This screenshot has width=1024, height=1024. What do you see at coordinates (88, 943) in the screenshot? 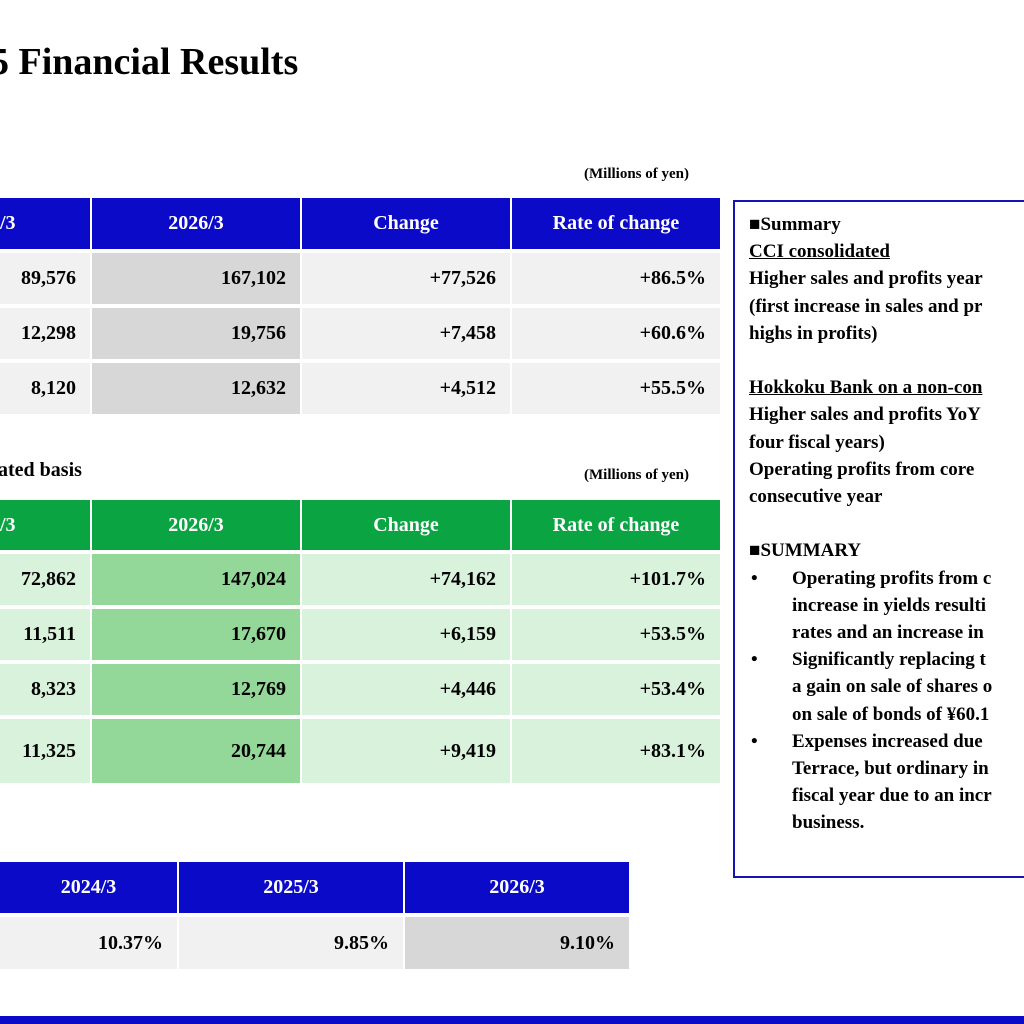
I see `table3-cell: 10.37%` at bounding box center [88, 943].